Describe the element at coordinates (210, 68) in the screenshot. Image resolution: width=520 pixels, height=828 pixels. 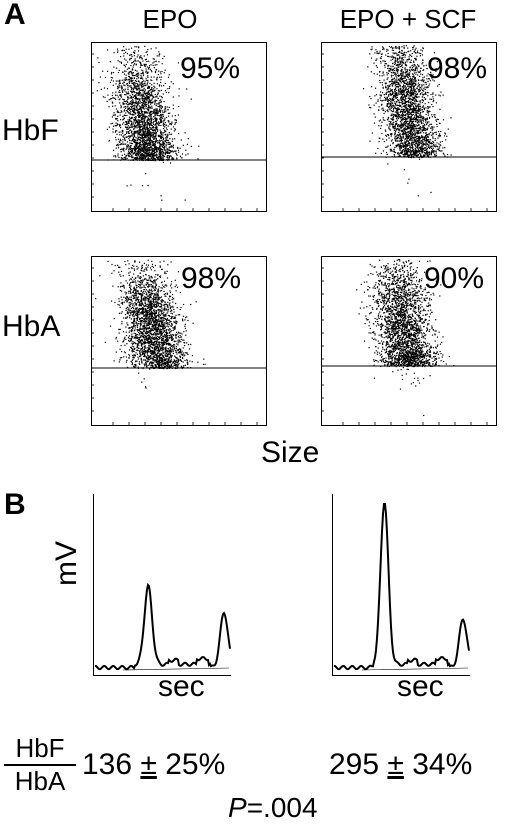
I see `percent-label-hbf-epo: 95%` at that location.